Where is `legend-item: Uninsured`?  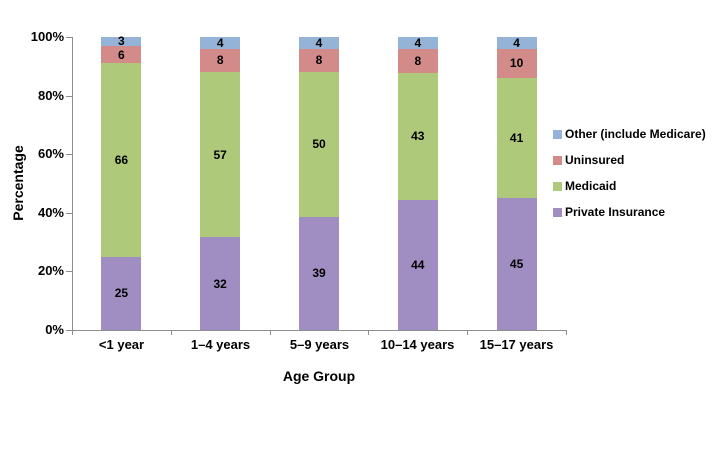 legend-item: Uninsured is located at coordinates (588, 160).